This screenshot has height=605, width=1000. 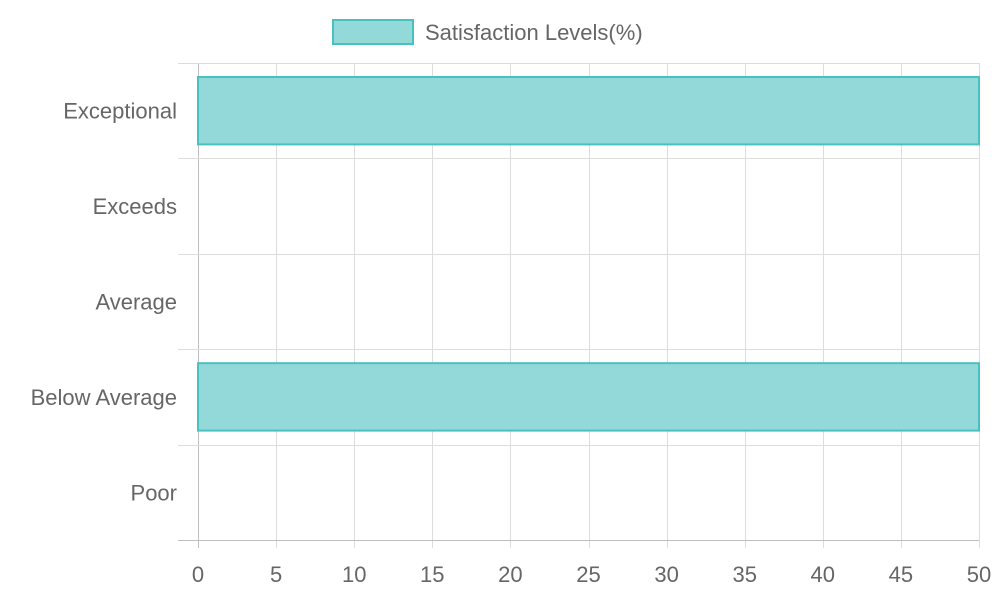 What do you see at coordinates (823, 574) in the screenshot?
I see `x-tick-label: 40` at bounding box center [823, 574].